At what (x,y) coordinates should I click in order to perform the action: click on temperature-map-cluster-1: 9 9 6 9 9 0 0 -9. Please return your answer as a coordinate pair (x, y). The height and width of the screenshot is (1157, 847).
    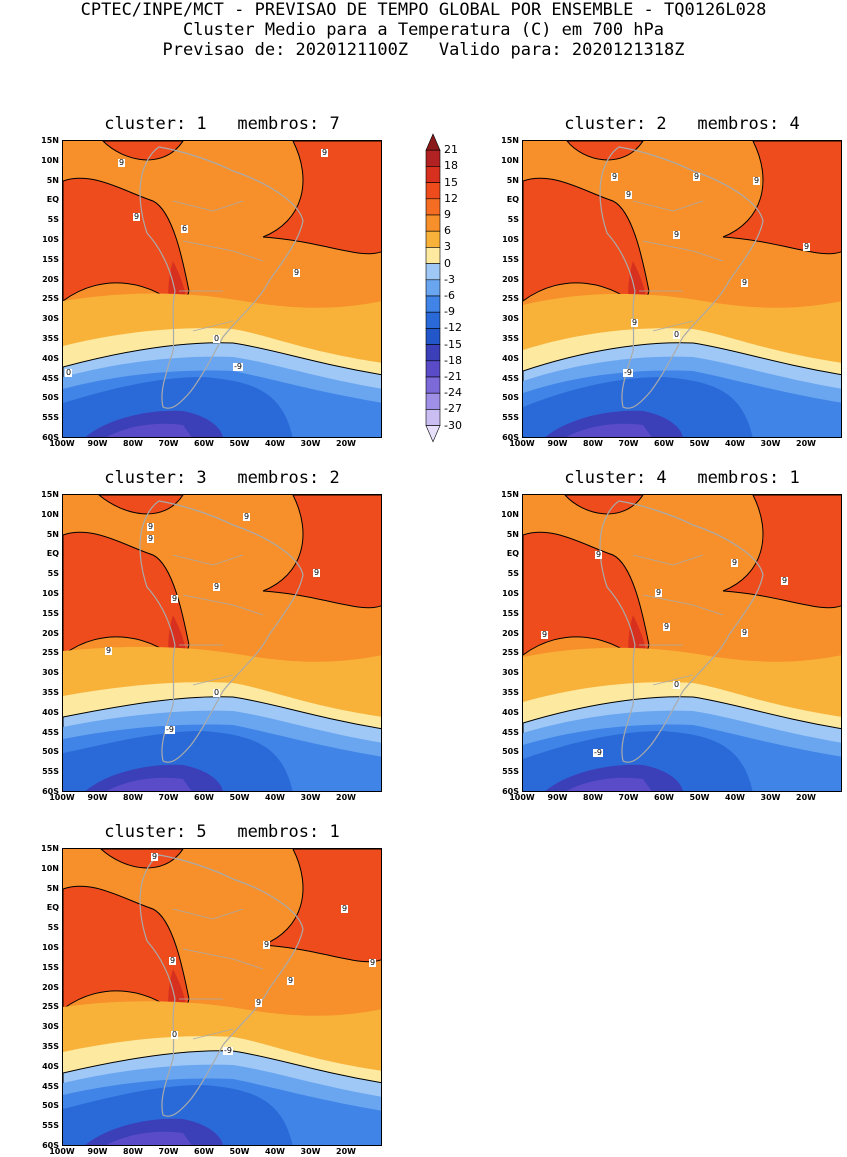
    Looking at the image, I should click on (222, 289).